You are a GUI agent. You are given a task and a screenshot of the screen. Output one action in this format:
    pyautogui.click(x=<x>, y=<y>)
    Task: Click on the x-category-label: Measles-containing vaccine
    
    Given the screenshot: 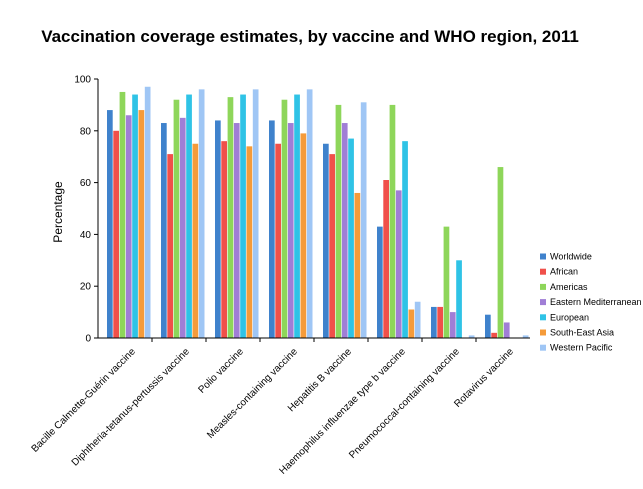 What is the action you would take?
    pyautogui.click(x=252, y=393)
    